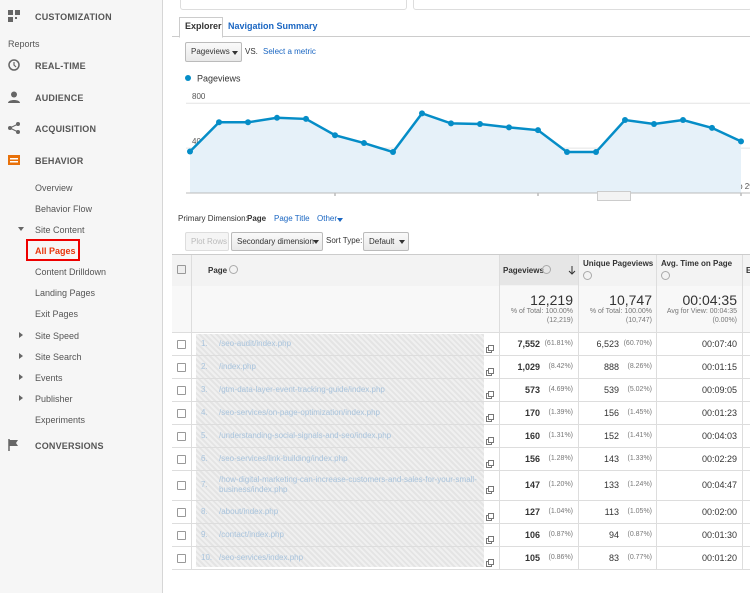 This screenshot has height=593, width=750. What do you see at coordinates (21, 356) in the screenshot?
I see `collapse-arrow` at bounding box center [21, 356].